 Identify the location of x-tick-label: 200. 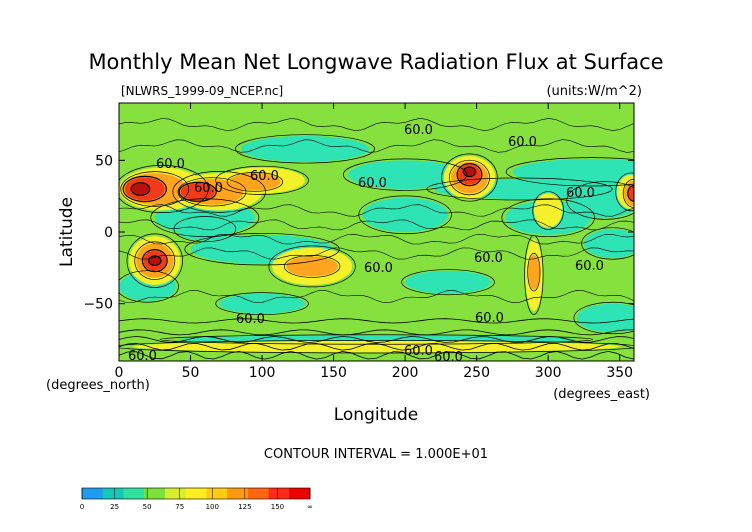
(405, 373).